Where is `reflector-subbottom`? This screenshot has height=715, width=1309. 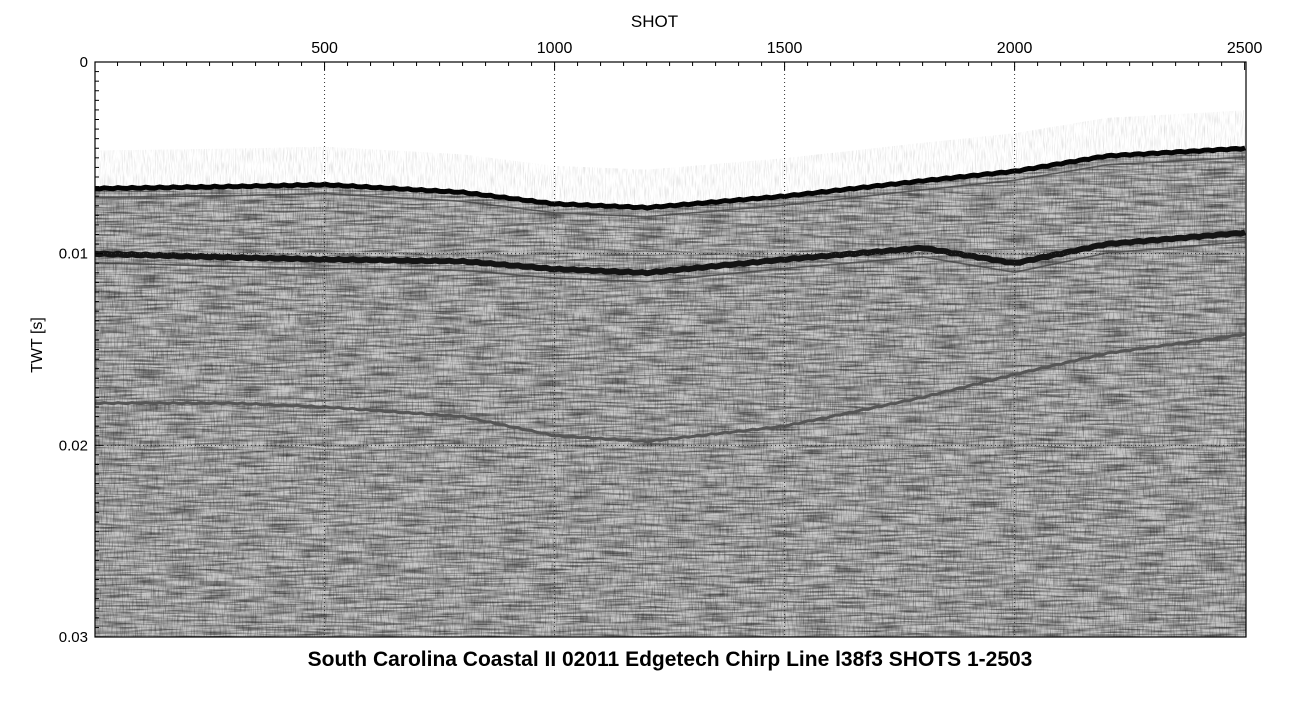
reflector-subbottom is located at coordinates (670, 253).